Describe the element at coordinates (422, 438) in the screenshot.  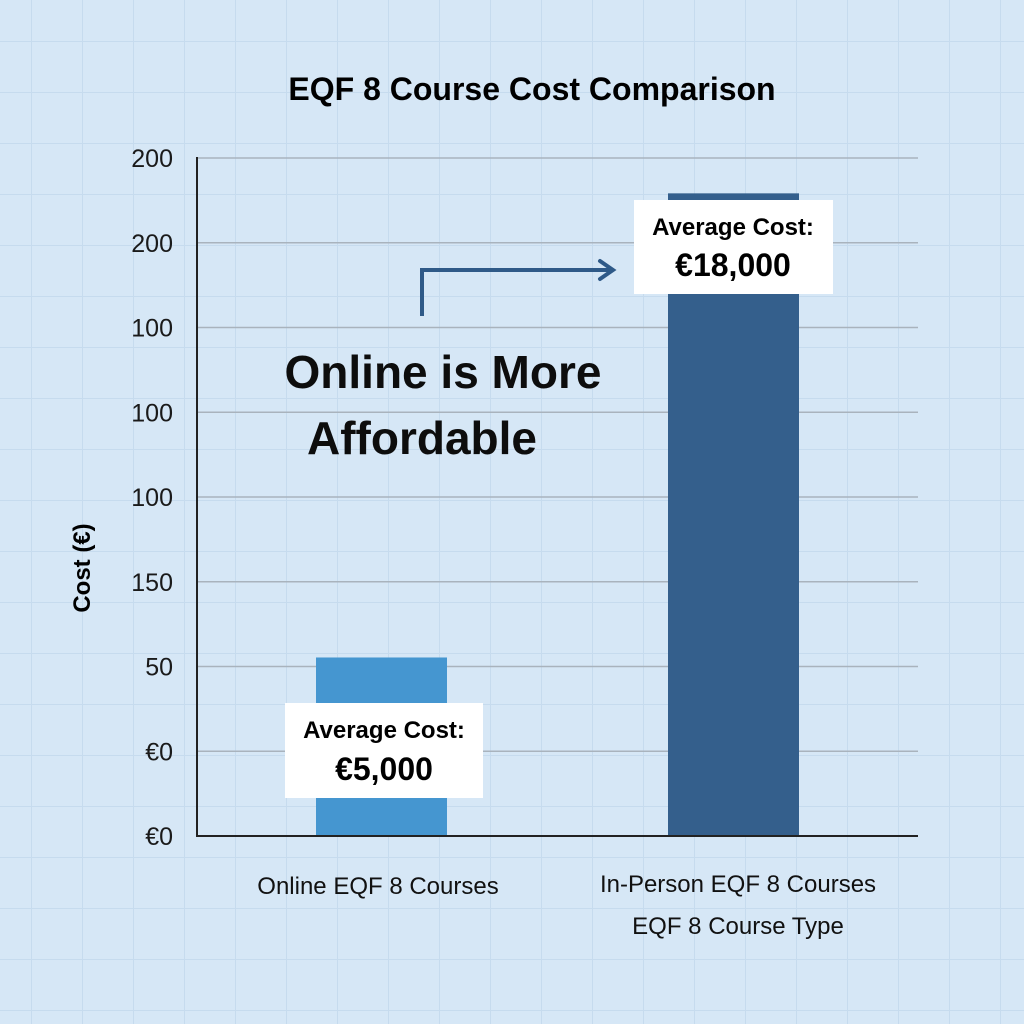
I see `annotation-line-2: Affordable` at that location.